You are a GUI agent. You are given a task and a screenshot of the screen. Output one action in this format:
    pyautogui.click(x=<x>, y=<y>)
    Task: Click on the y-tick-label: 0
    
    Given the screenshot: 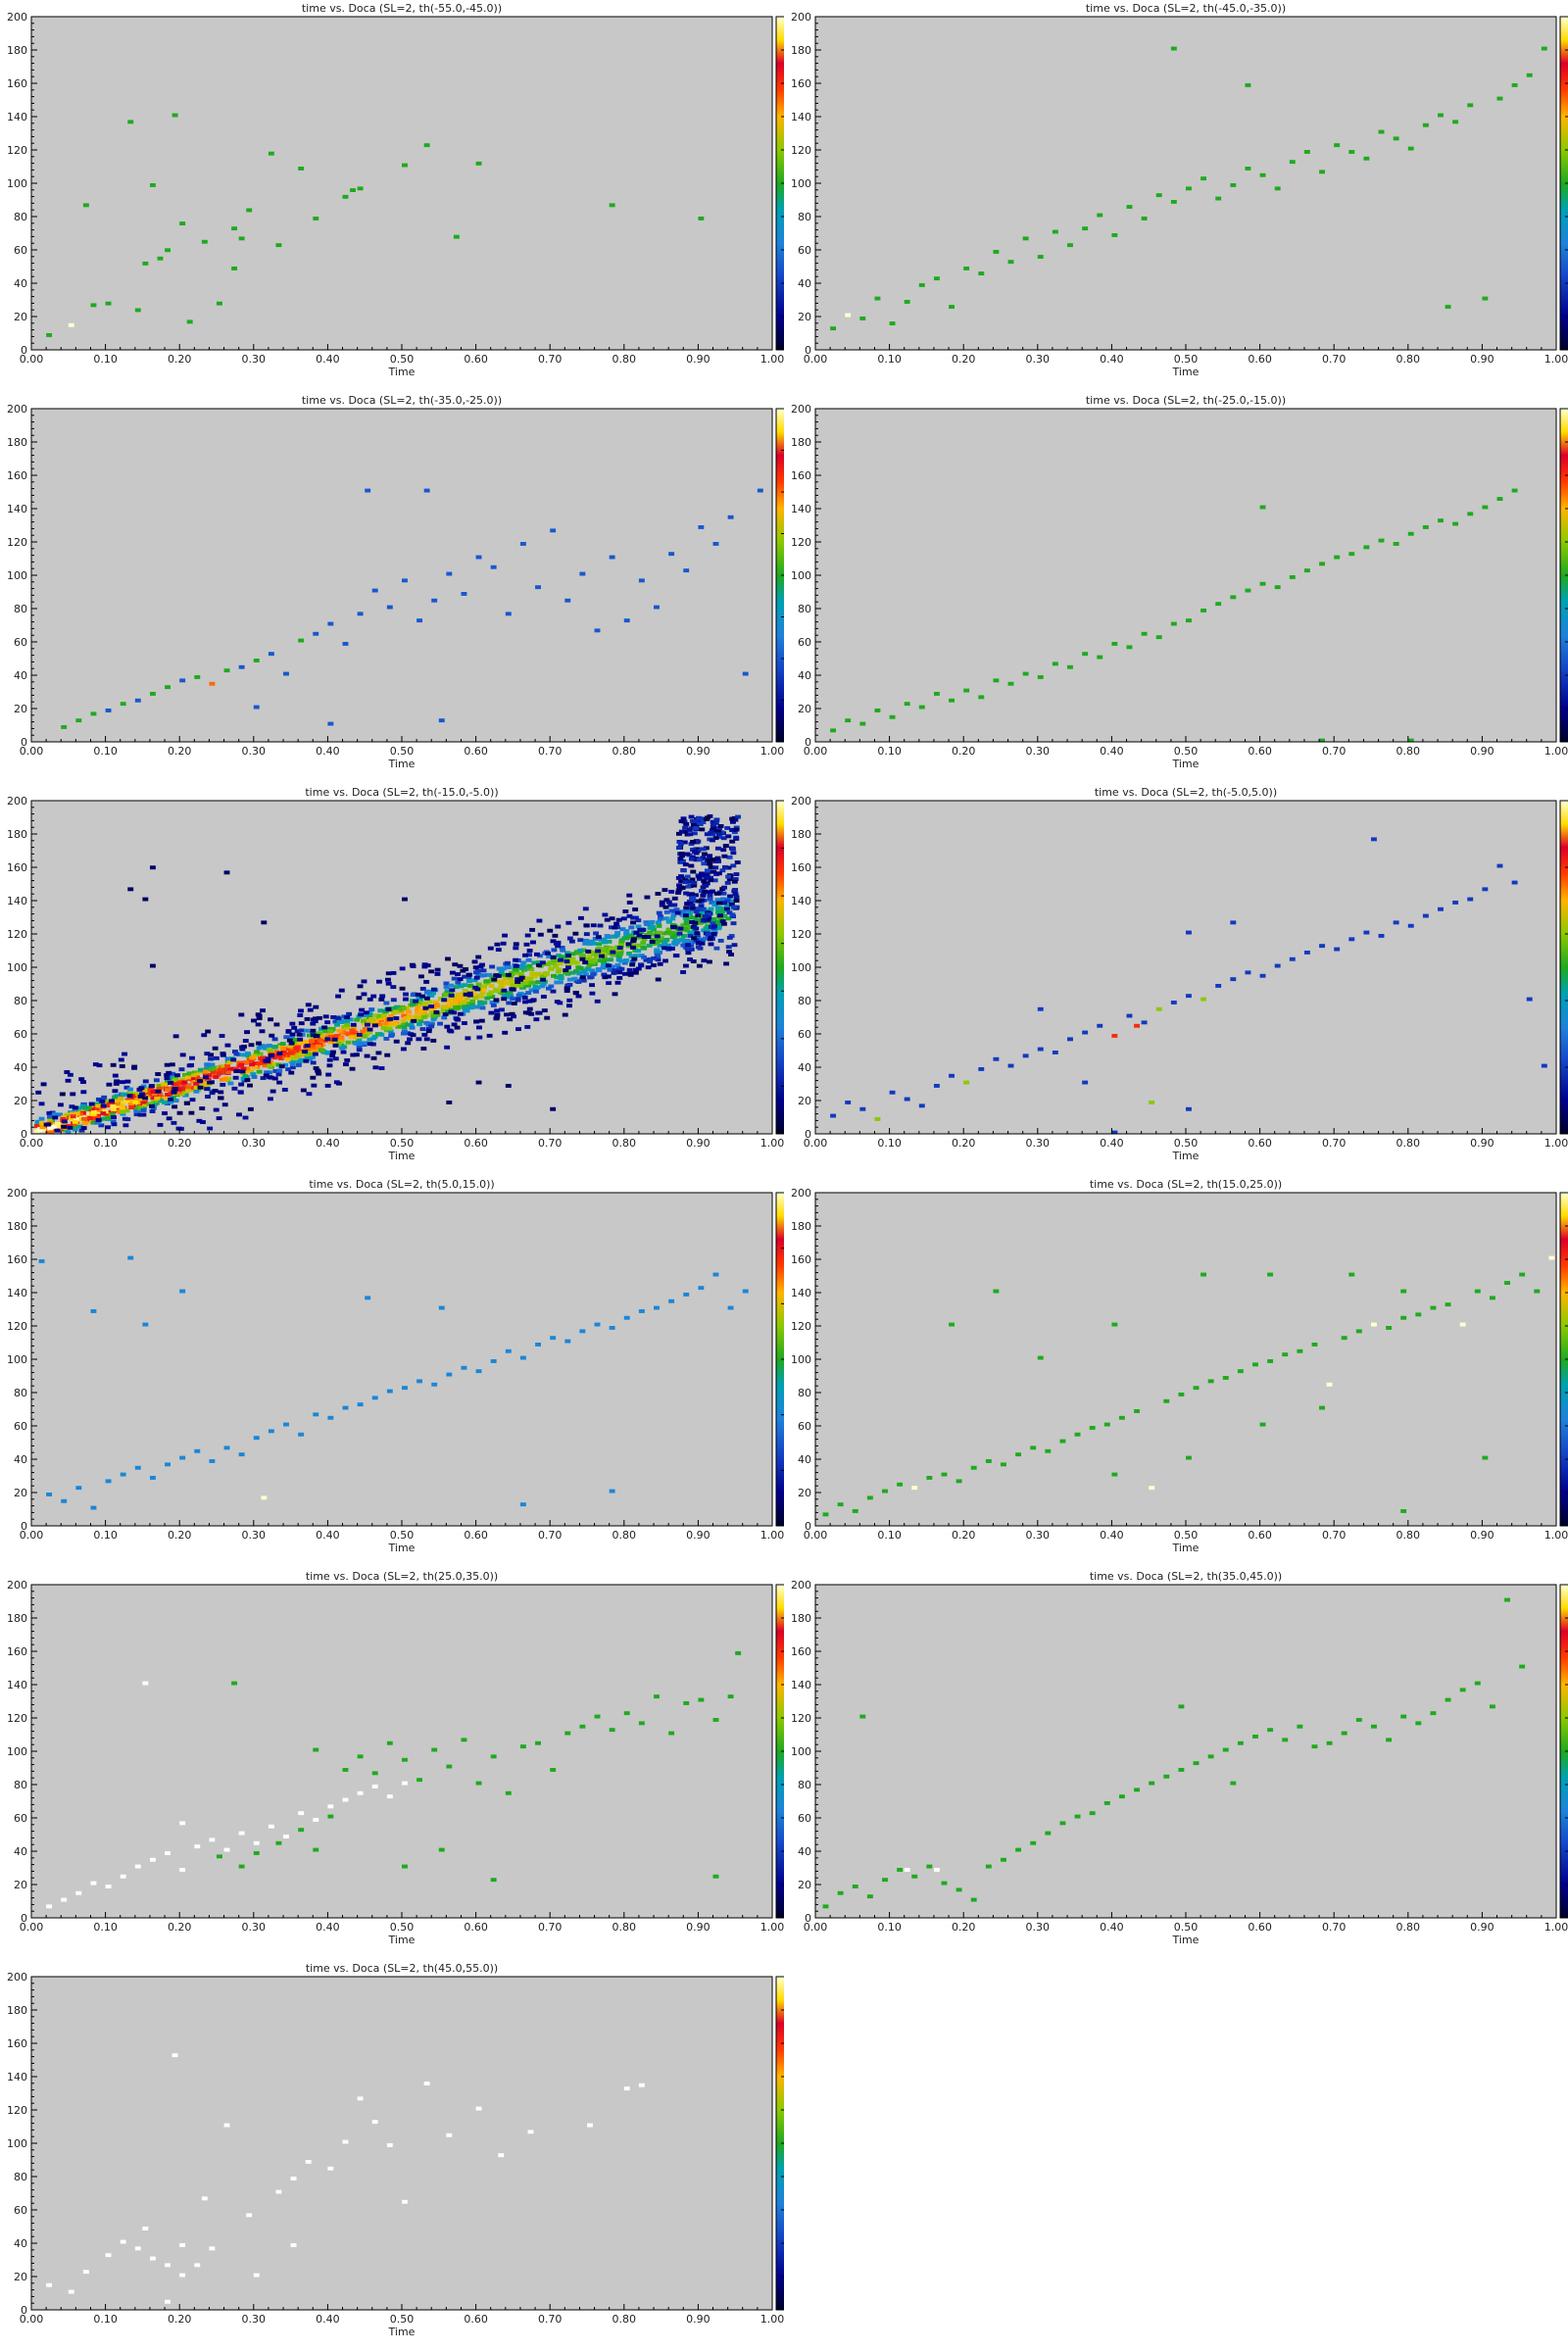 What is the action you would take?
    pyautogui.click(x=24, y=1134)
    